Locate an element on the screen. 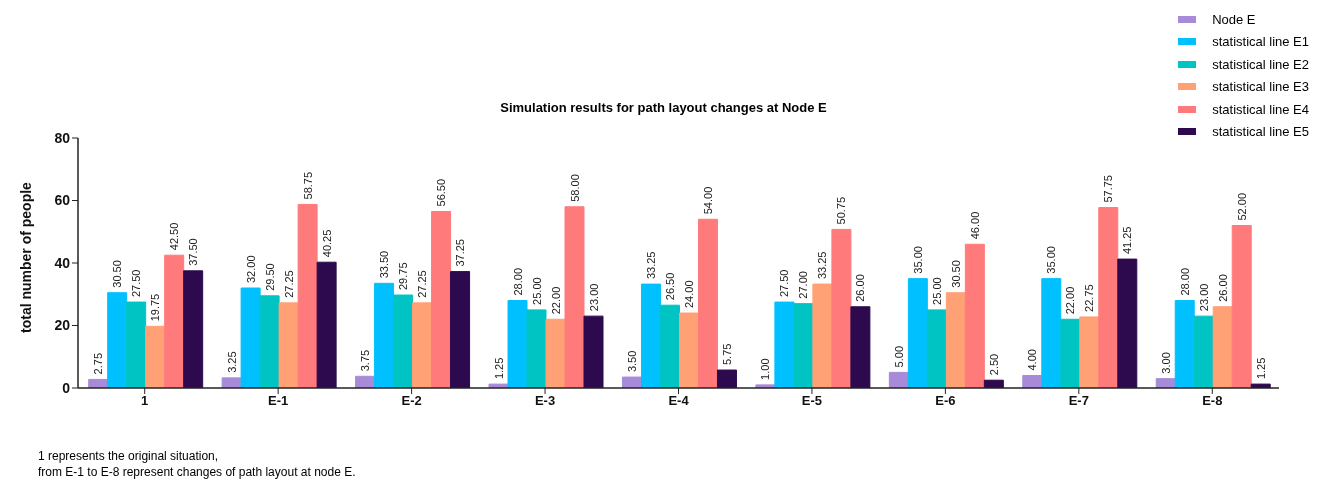  x-tick-label: E-5 is located at coordinates (812, 401).